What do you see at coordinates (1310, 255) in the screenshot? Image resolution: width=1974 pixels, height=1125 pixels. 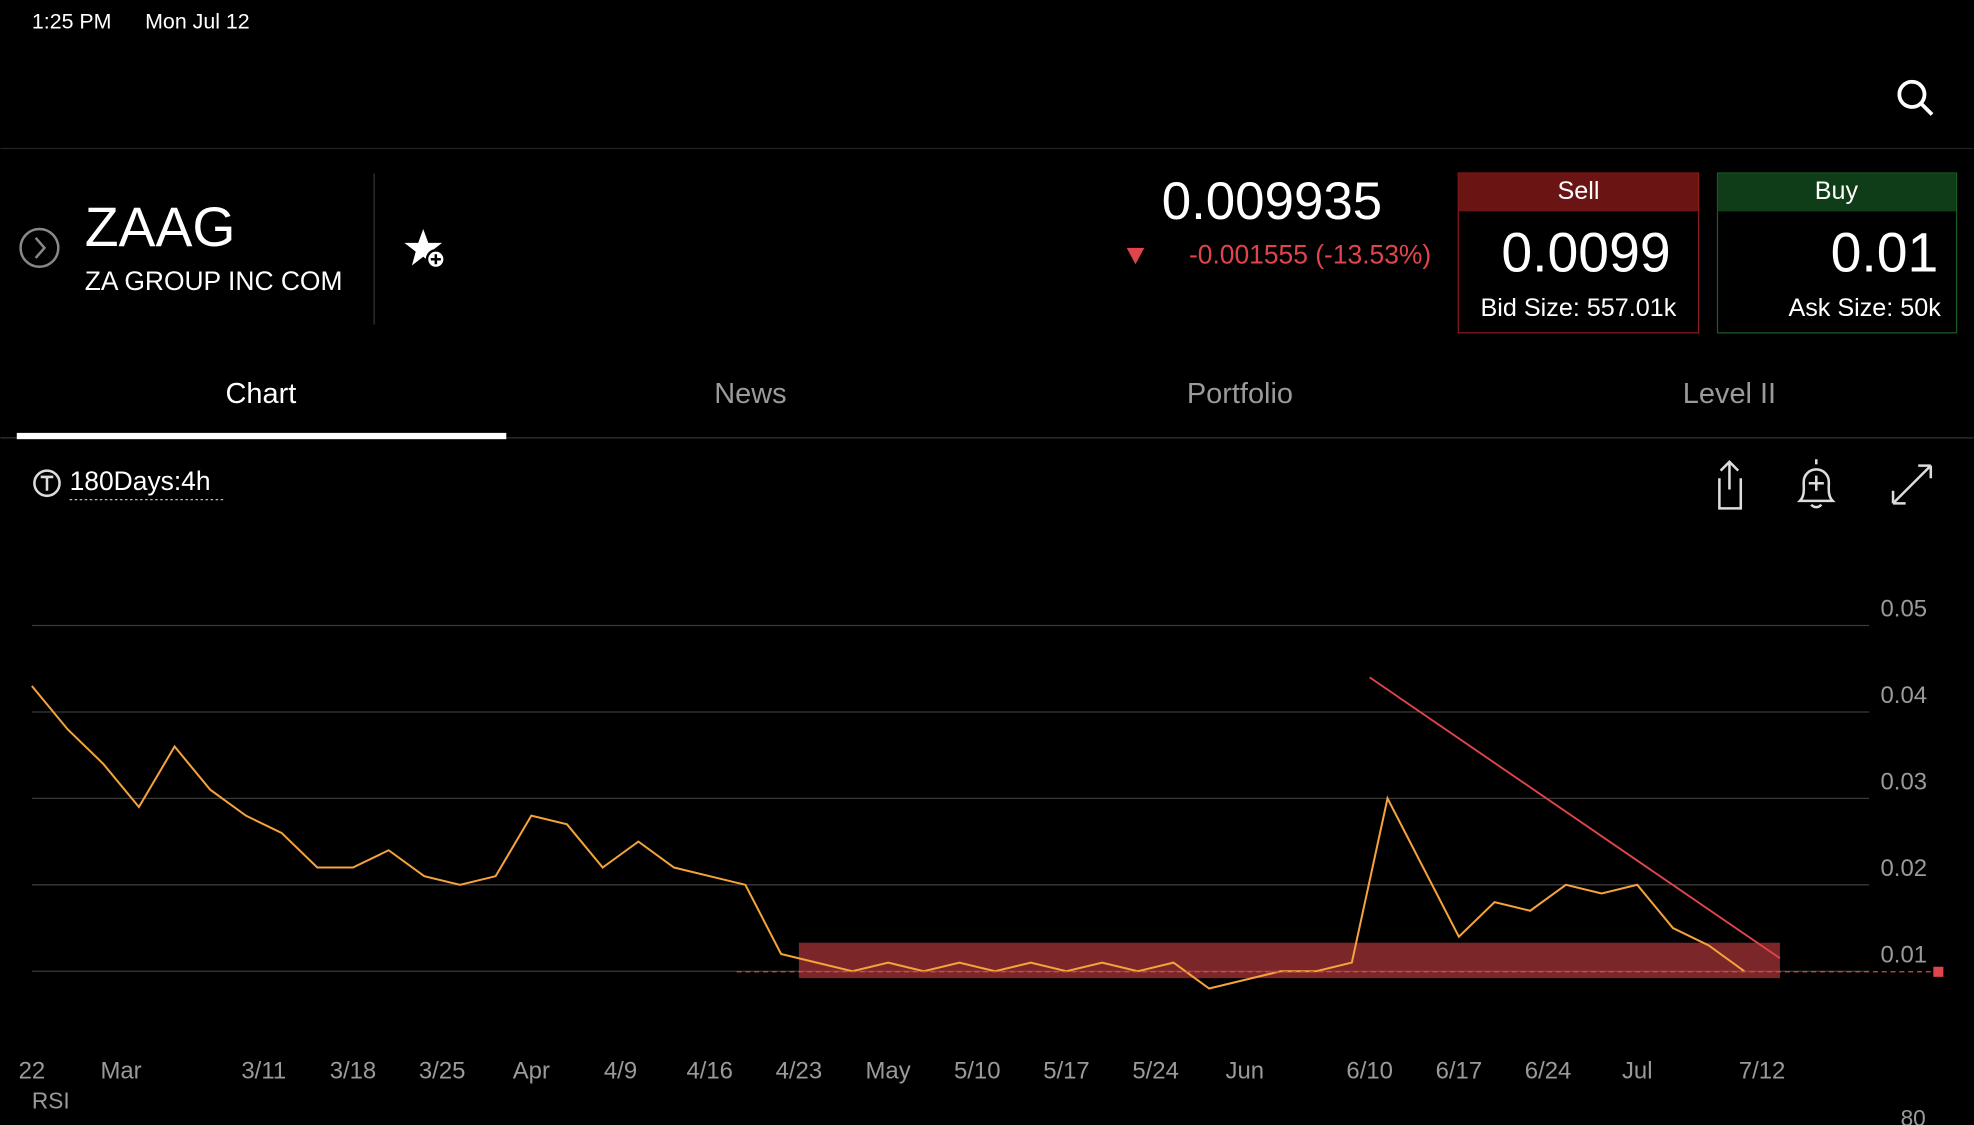 I see `price-change: -0.001555 (-13.53%)` at bounding box center [1310, 255].